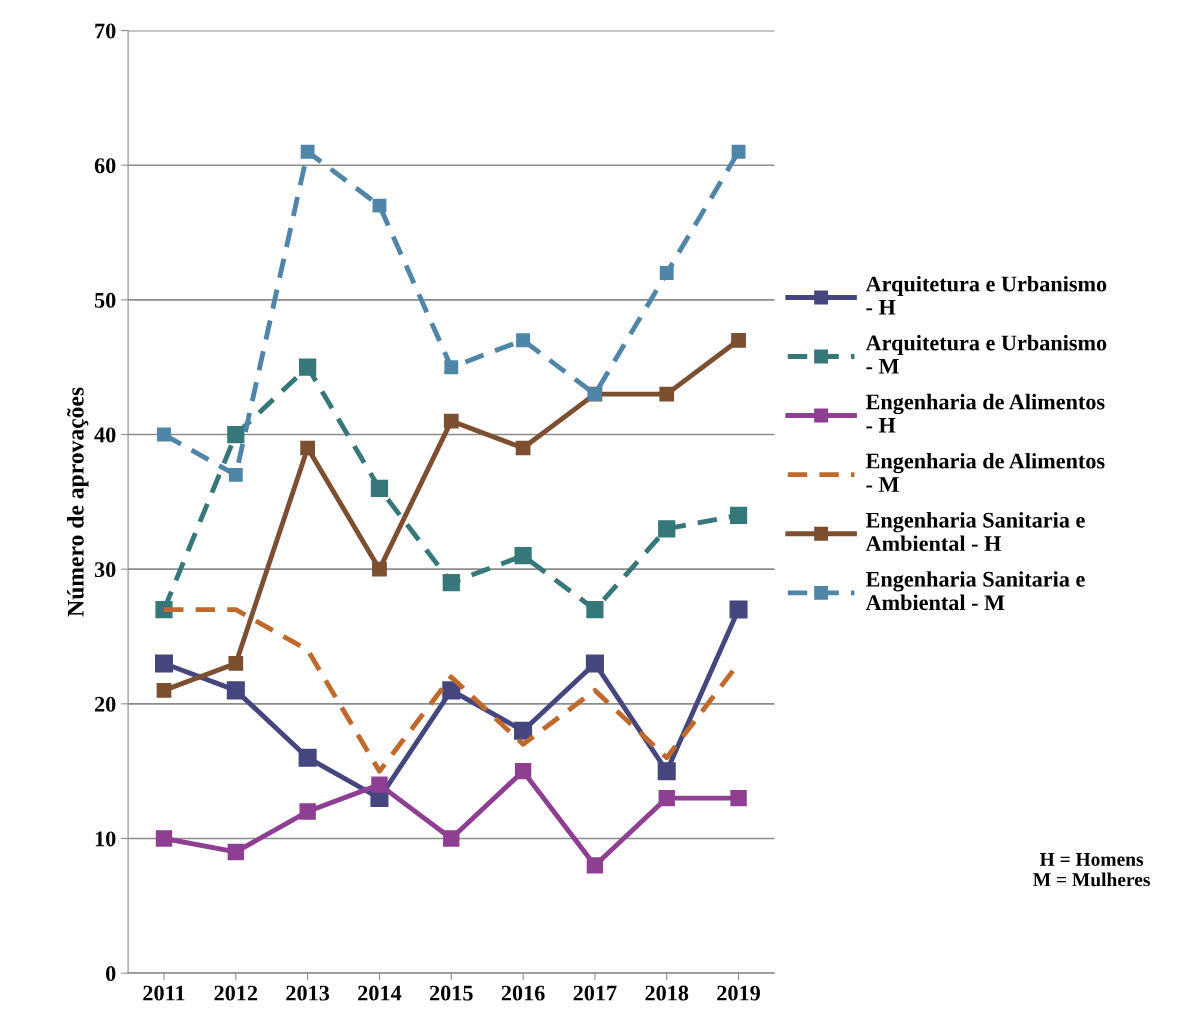 The height and width of the screenshot is (1019, 1186). What do you see at coordinates (985, 413) in the screenshot?
I see `legend-label: Engenharia de Alimentos - H` at bounding box center [985, 413].